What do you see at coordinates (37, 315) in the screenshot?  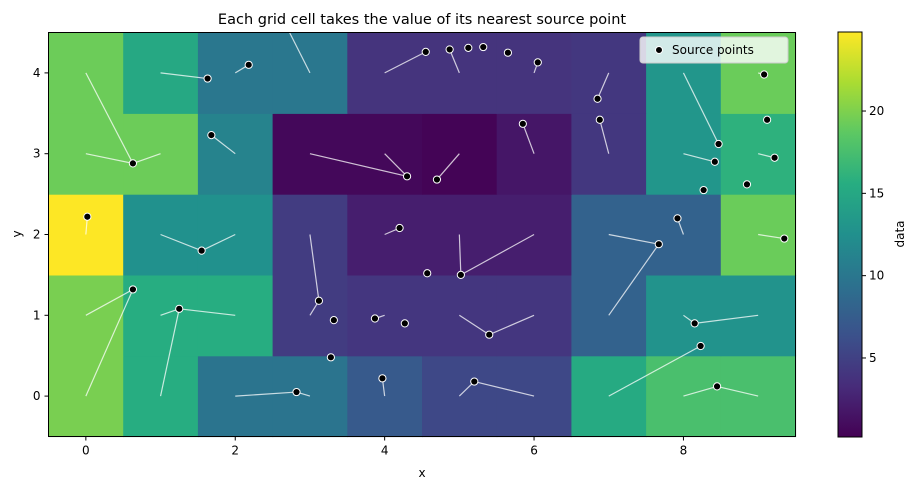 I see `y-tick-label: 1` at bounding box center [37, 315].